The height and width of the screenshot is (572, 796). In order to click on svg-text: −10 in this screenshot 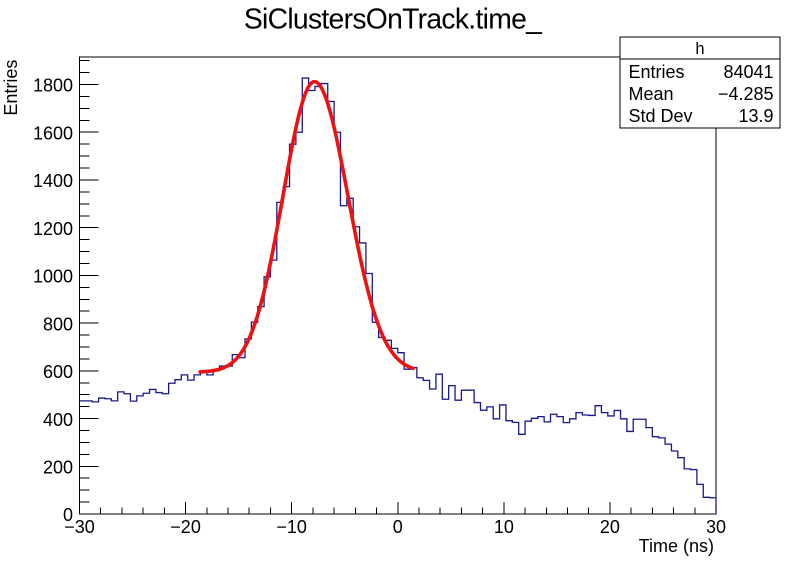, I will do `click(291, 527)`.